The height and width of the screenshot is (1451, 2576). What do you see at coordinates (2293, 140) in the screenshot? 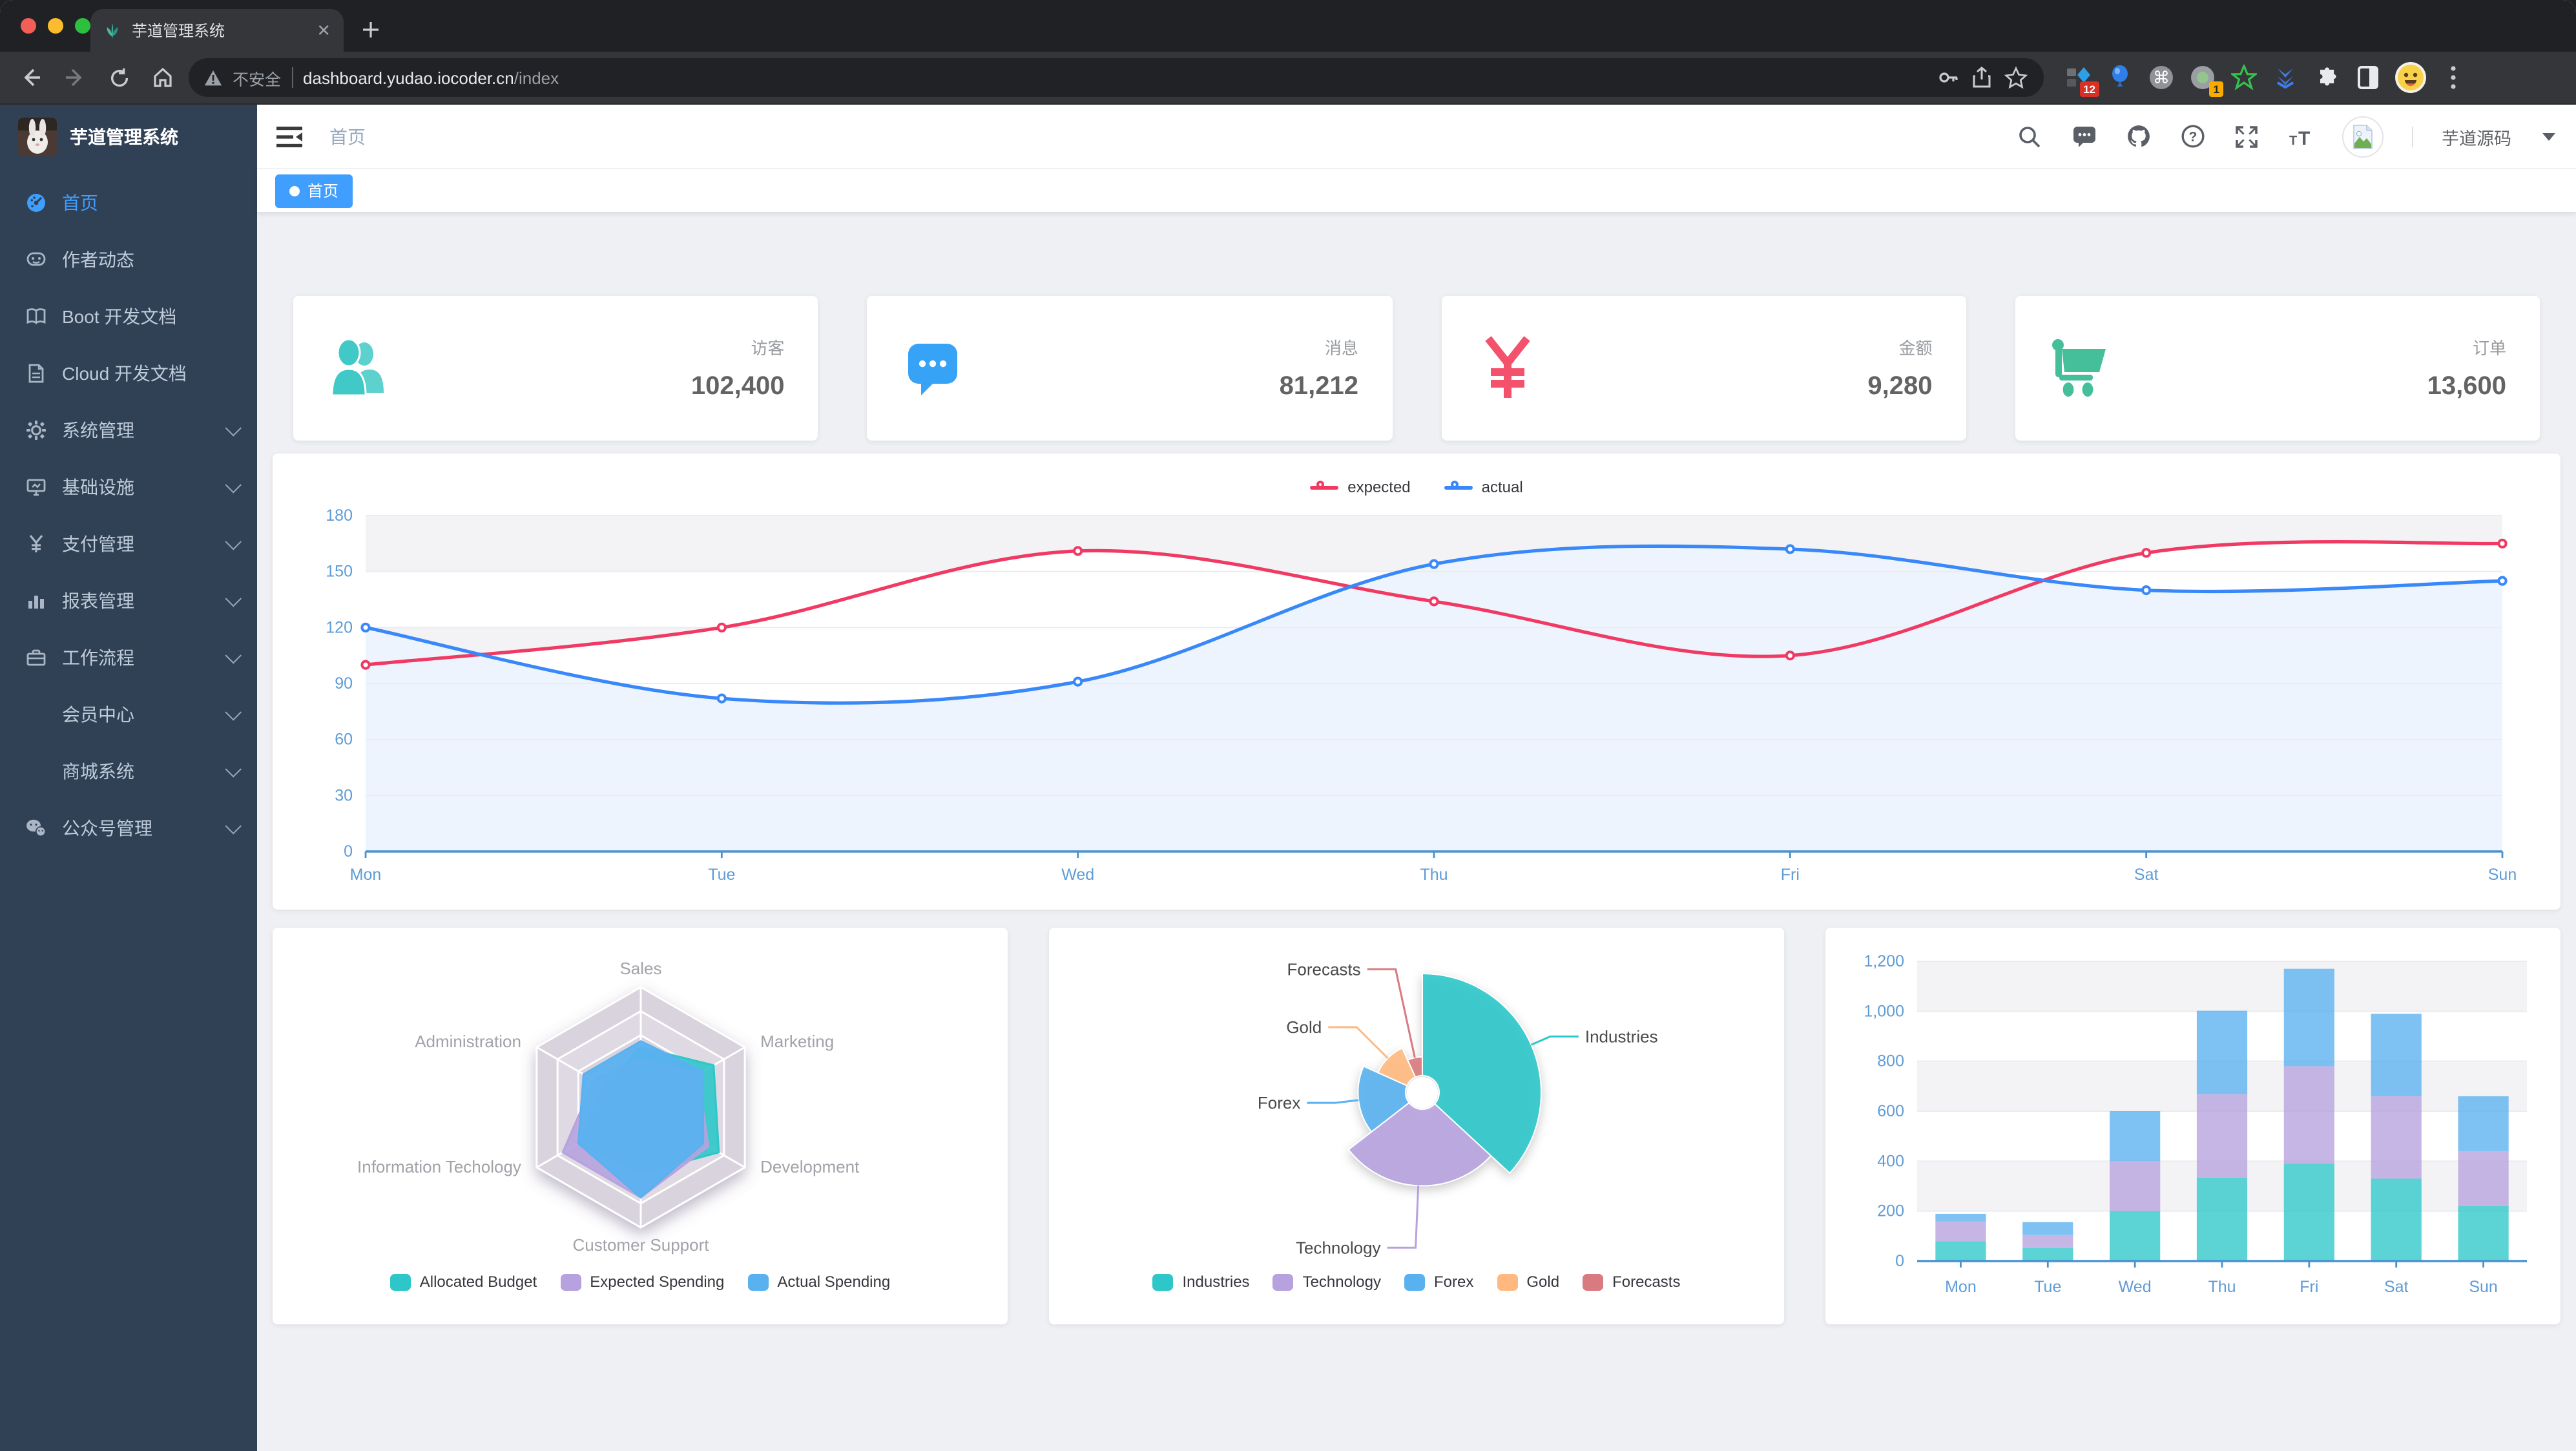
I see `svg-text: T` at bounding box center [2293, 140].